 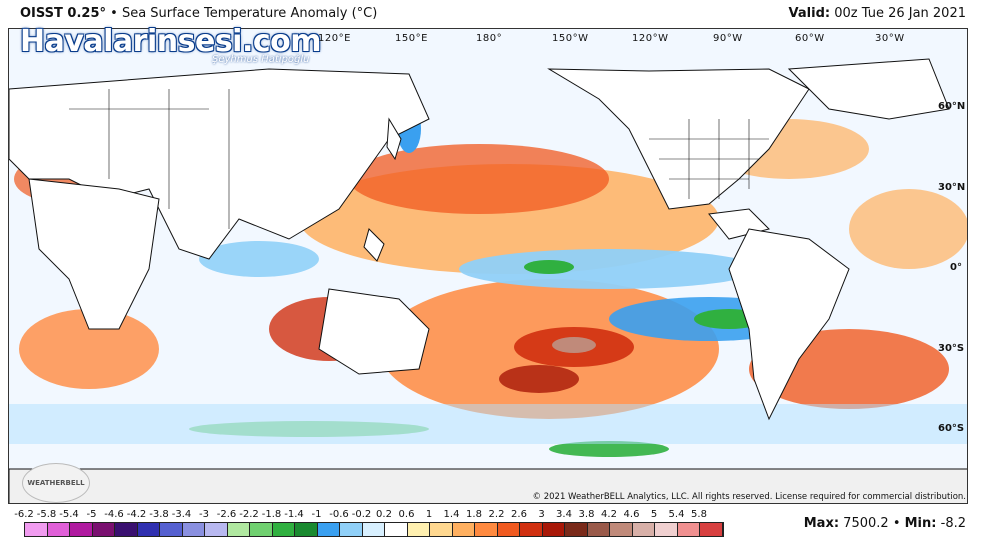 What do you see at coordinates (411, 38) in the screenshot?
I see `lon-label-150e: 150°E` at bounding box center [411, 38].